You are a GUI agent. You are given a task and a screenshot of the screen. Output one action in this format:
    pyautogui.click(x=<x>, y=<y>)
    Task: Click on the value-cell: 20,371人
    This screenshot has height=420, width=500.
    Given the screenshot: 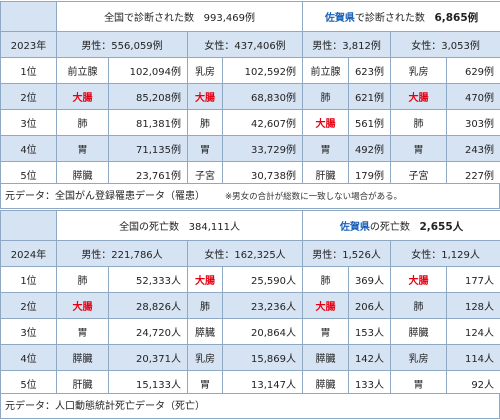 What is the action you would take?
    pyautogui.click(x=148, y=357)
    